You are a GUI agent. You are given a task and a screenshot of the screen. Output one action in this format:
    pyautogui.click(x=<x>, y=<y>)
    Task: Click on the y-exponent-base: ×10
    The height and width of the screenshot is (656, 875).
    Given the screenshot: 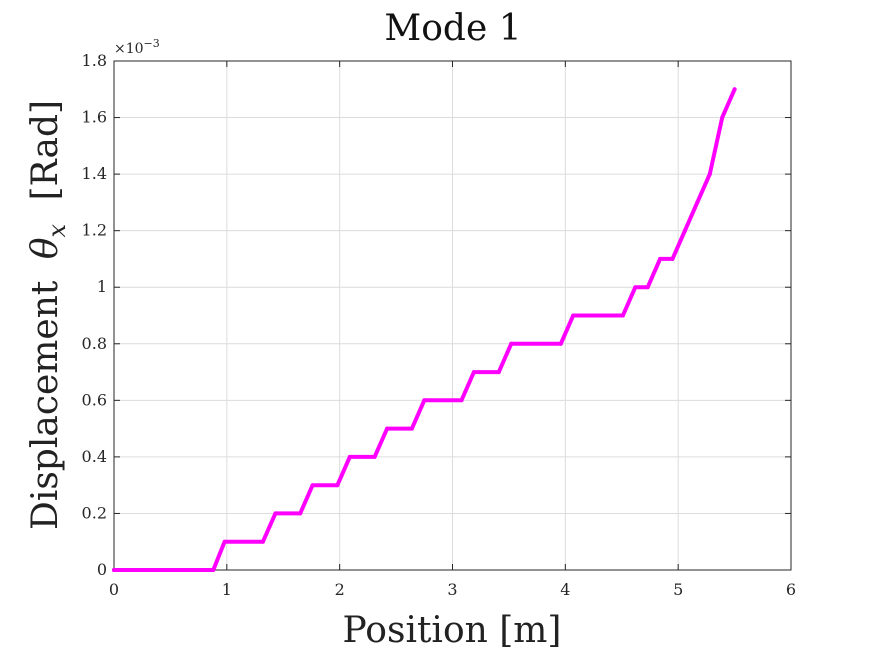 What is the action you would take?
    pyautogui.click(x=129, y=49)
    